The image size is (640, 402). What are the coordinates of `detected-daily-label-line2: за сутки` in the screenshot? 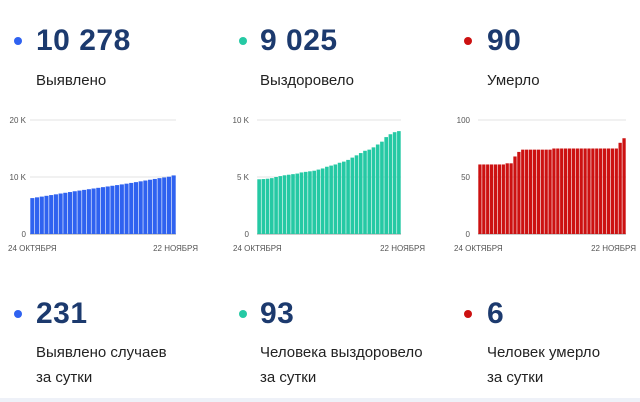 It's located at (64, 377).